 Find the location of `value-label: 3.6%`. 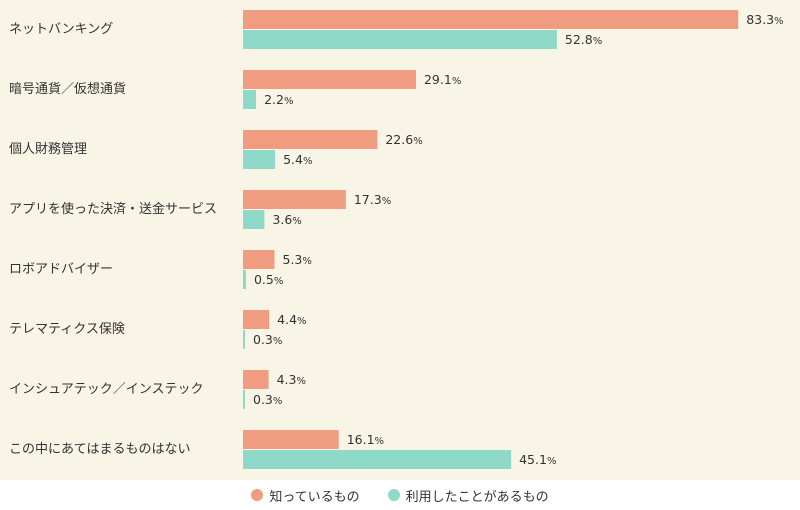

value-label: 3.6% is located at coordinates (286, 219).